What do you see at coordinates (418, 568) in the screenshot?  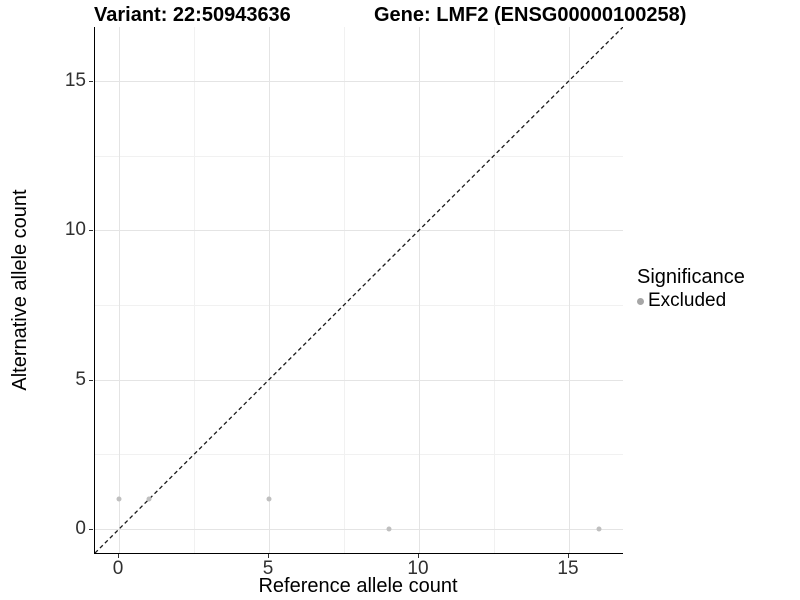 I see `x-tick-label: 10` at bounding box center [418, 568].